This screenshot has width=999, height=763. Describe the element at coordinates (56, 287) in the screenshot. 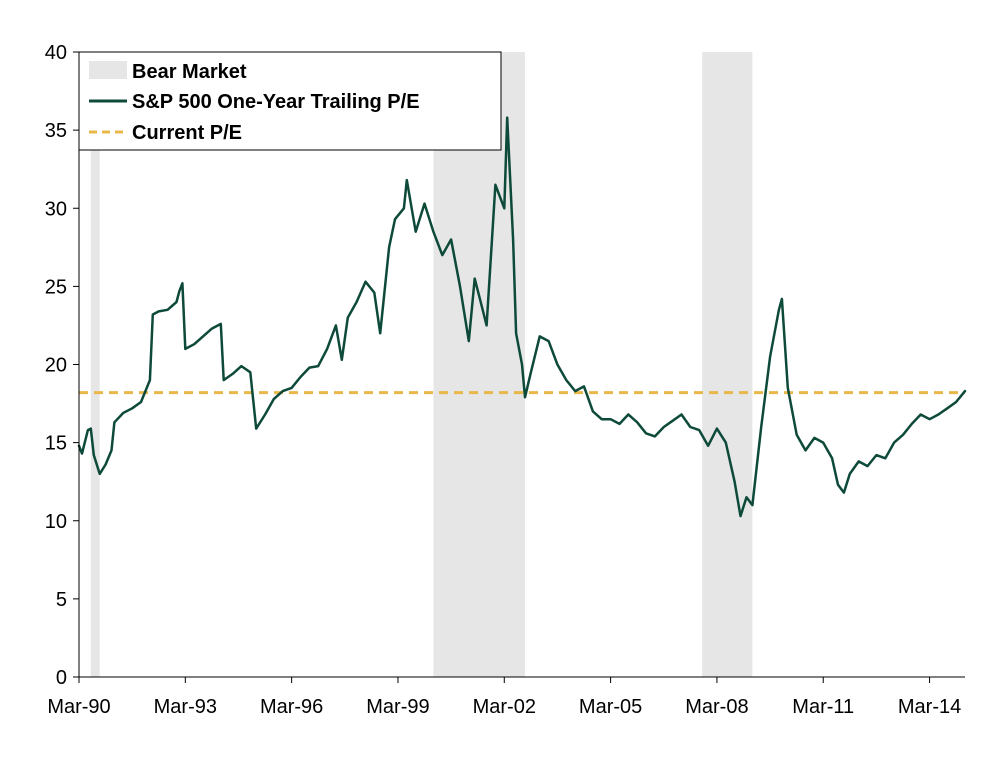

I see `y-tick-label: 25` at that location.